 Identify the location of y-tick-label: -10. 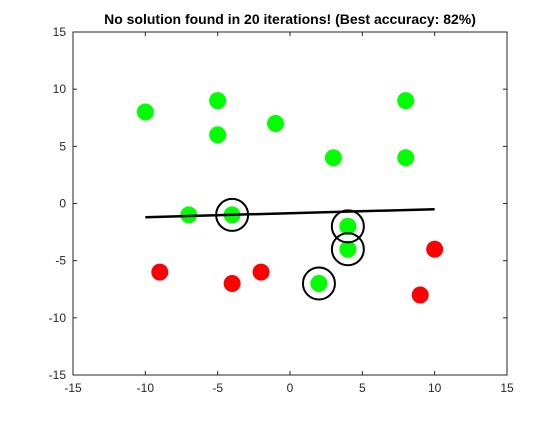
(58, 318).